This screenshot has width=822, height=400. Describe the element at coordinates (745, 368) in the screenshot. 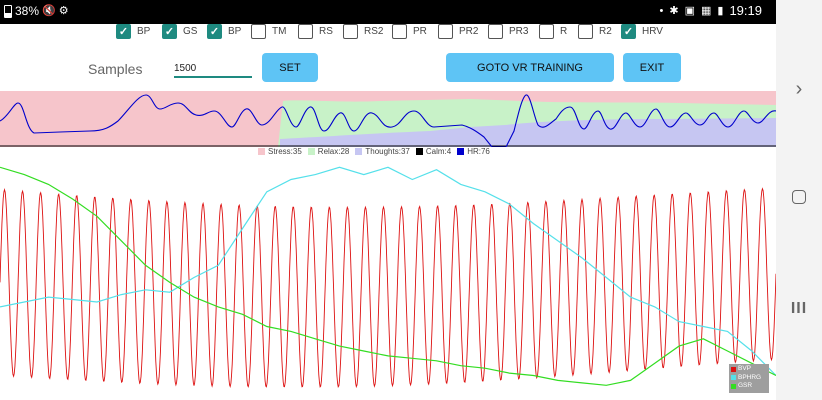

I see `legend-label: BVP` at that location.